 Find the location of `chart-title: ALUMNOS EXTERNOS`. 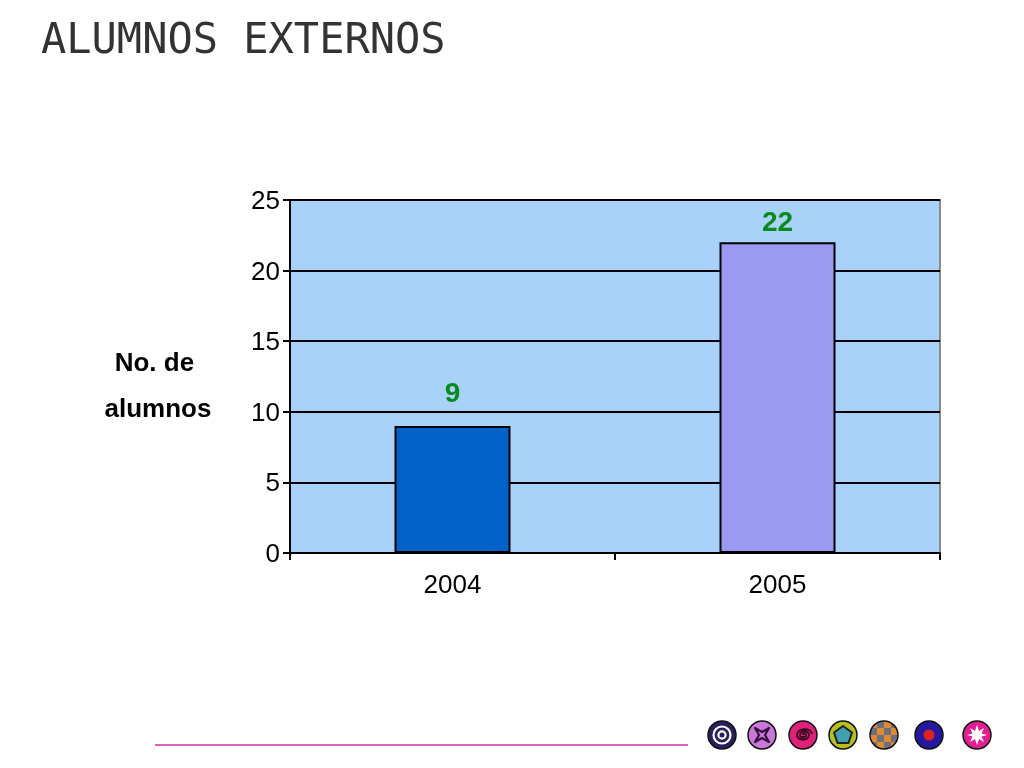

chart-title: ALUMNOS EXTERNOS is located at coordinates (243, 38).